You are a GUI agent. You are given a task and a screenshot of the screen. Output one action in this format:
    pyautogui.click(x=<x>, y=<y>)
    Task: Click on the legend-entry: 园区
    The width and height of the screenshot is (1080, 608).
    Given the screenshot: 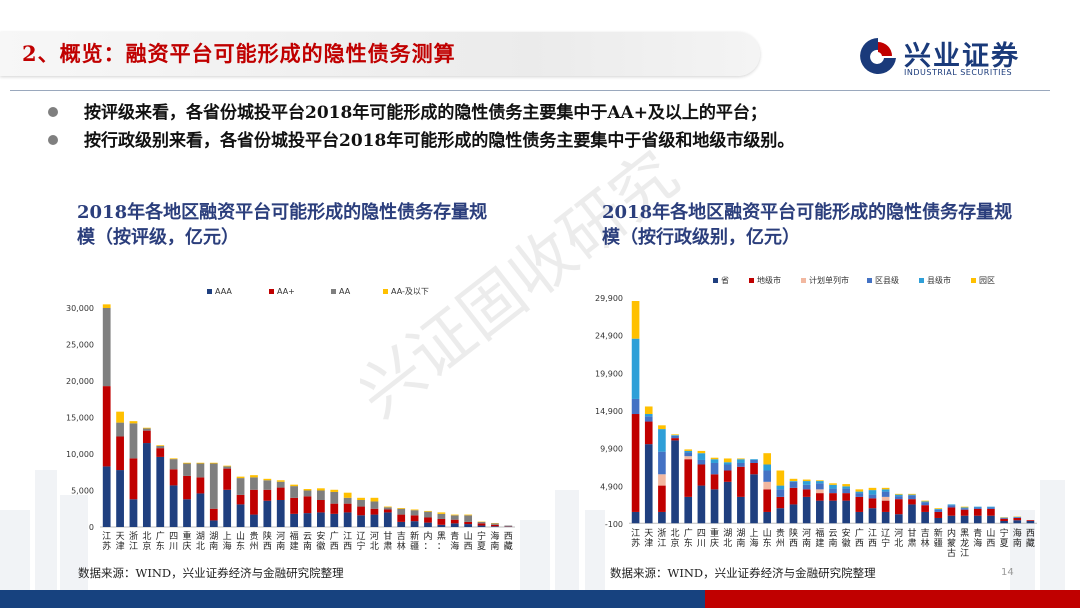 What is the action you would take?
    pyautogui.click(x=983, y=280)
    